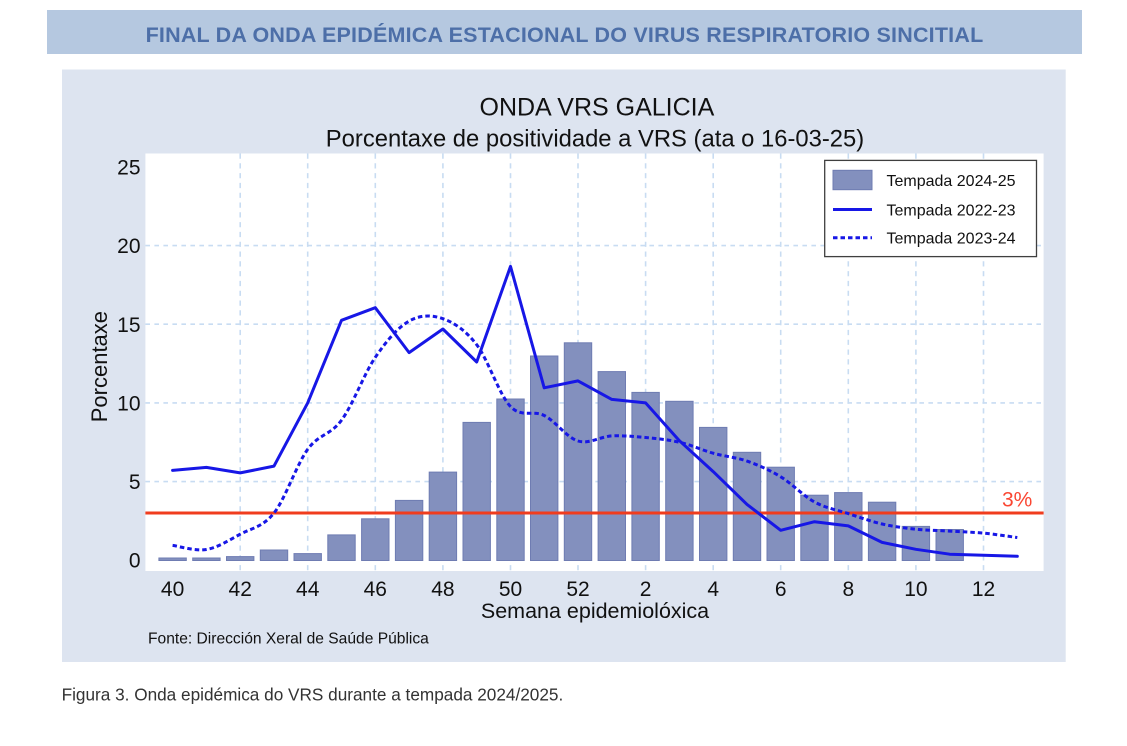  Describe the element at coordinates (983, 589) in the screenshot. I see `svg-text: 12` at that location.